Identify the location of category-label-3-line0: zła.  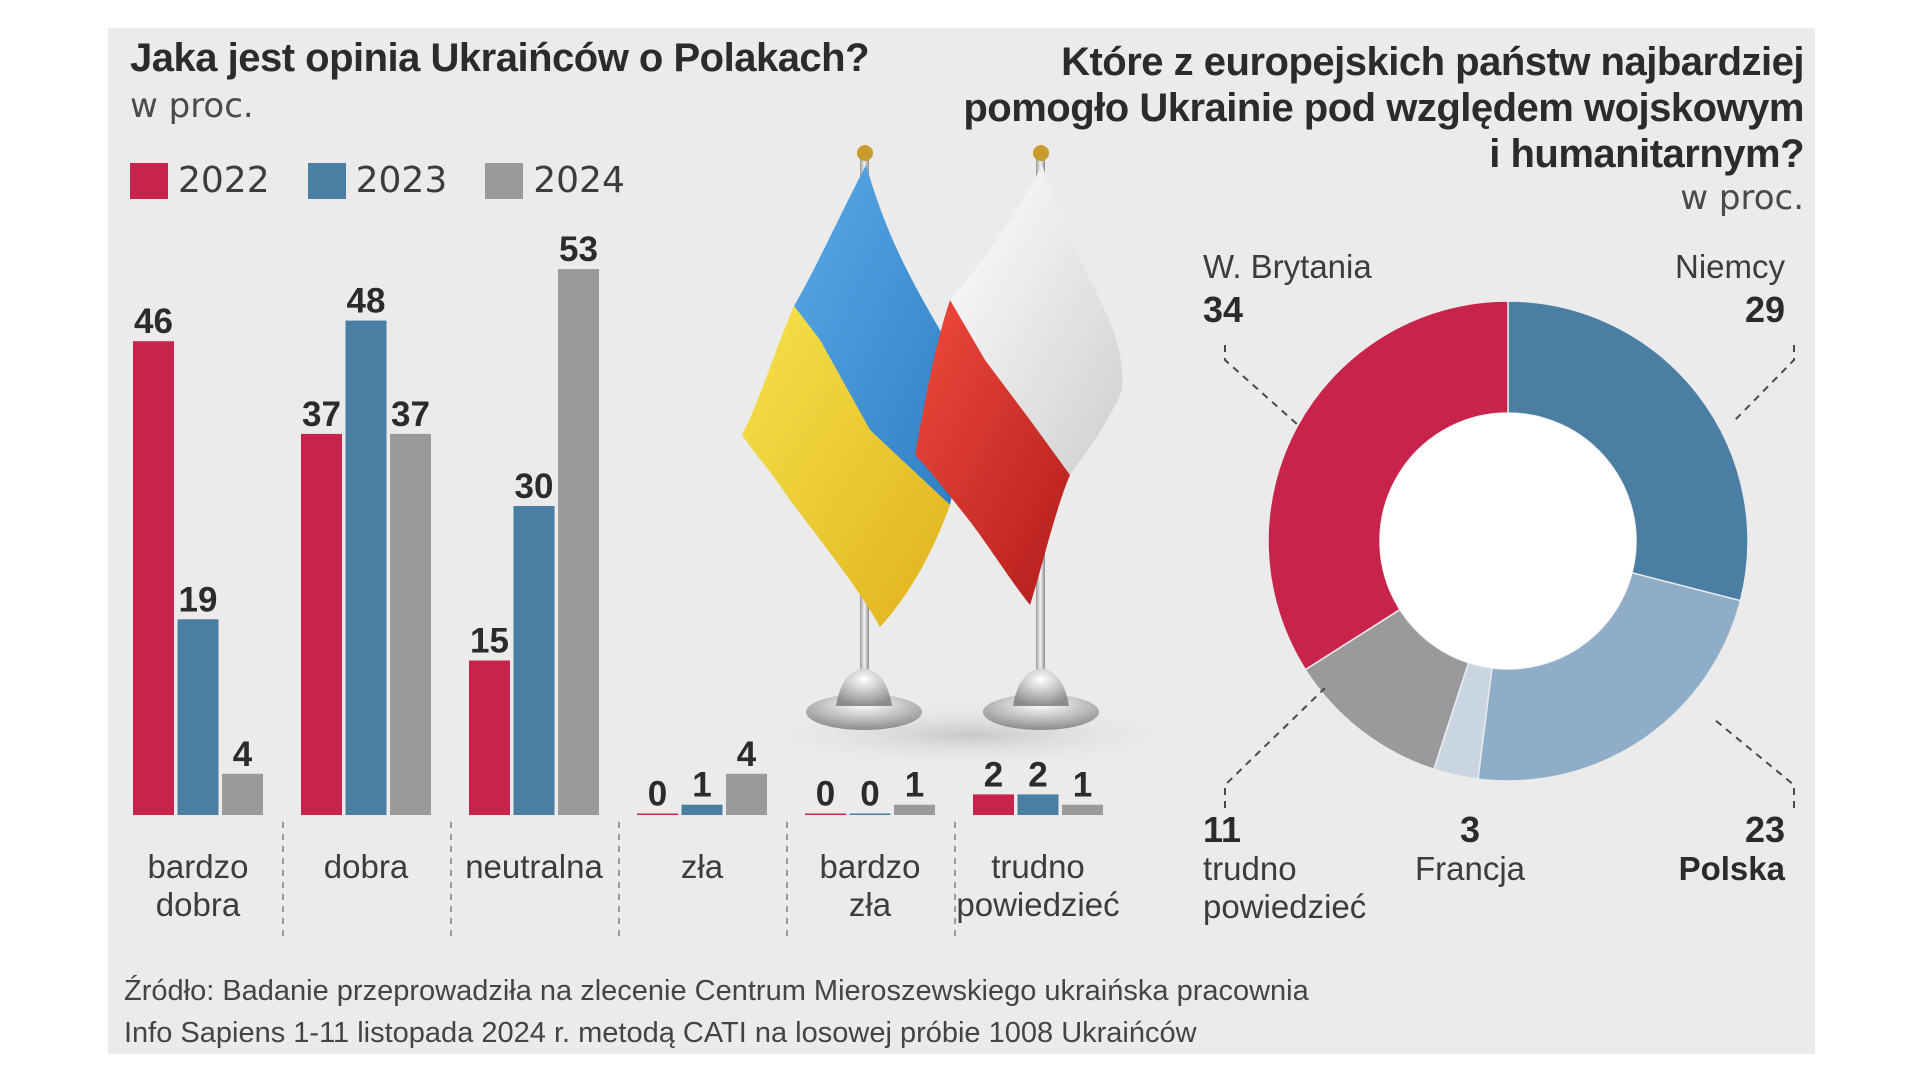
(702, 866).